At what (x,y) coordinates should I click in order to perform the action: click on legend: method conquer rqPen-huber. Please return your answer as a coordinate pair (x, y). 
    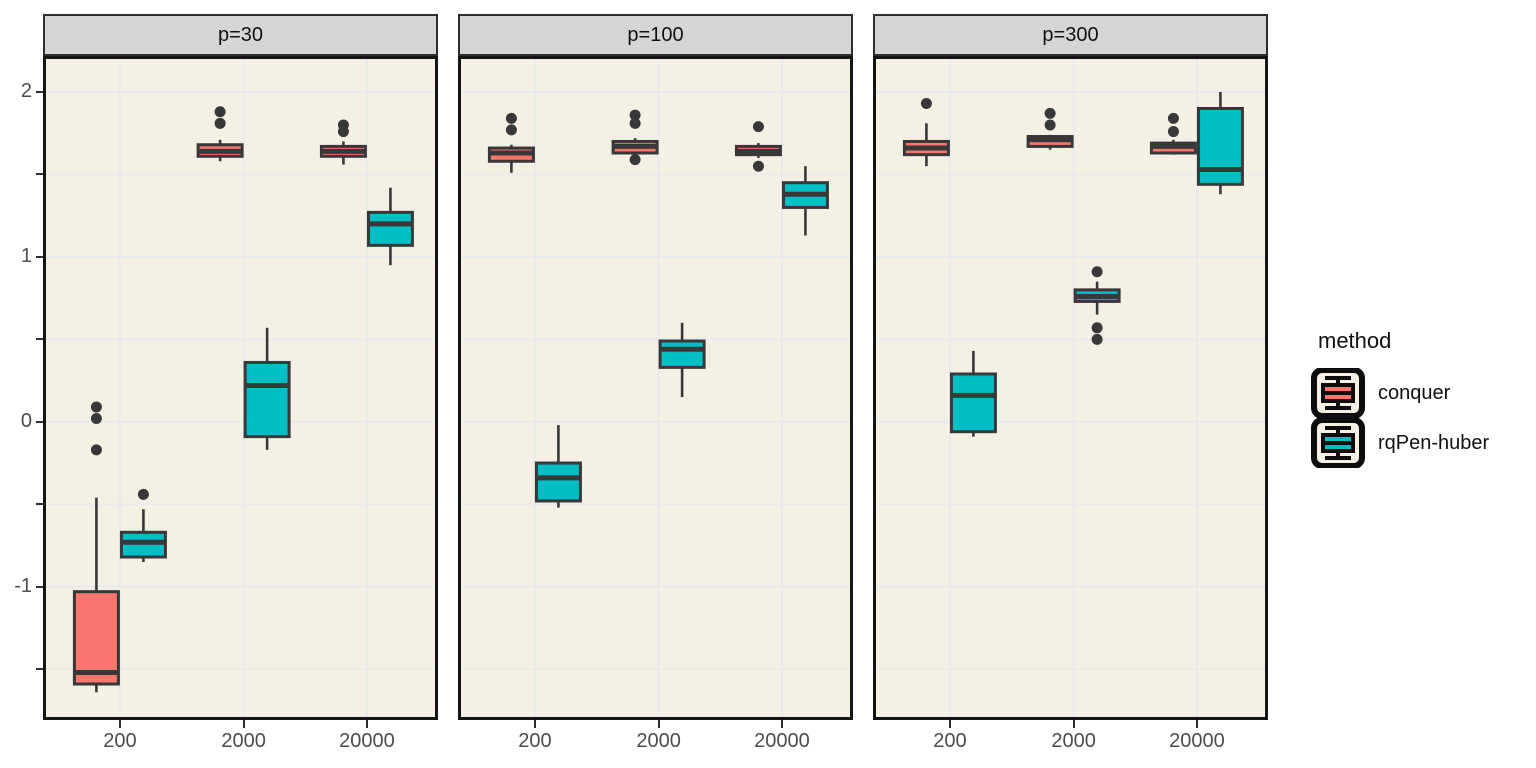
    Looking at the image, I should click on (1399, 398).